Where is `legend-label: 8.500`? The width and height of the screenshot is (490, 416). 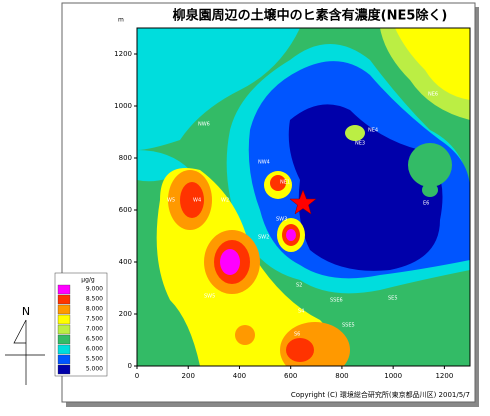 legend-label: 8.500 is located at coordinates (94, 299).